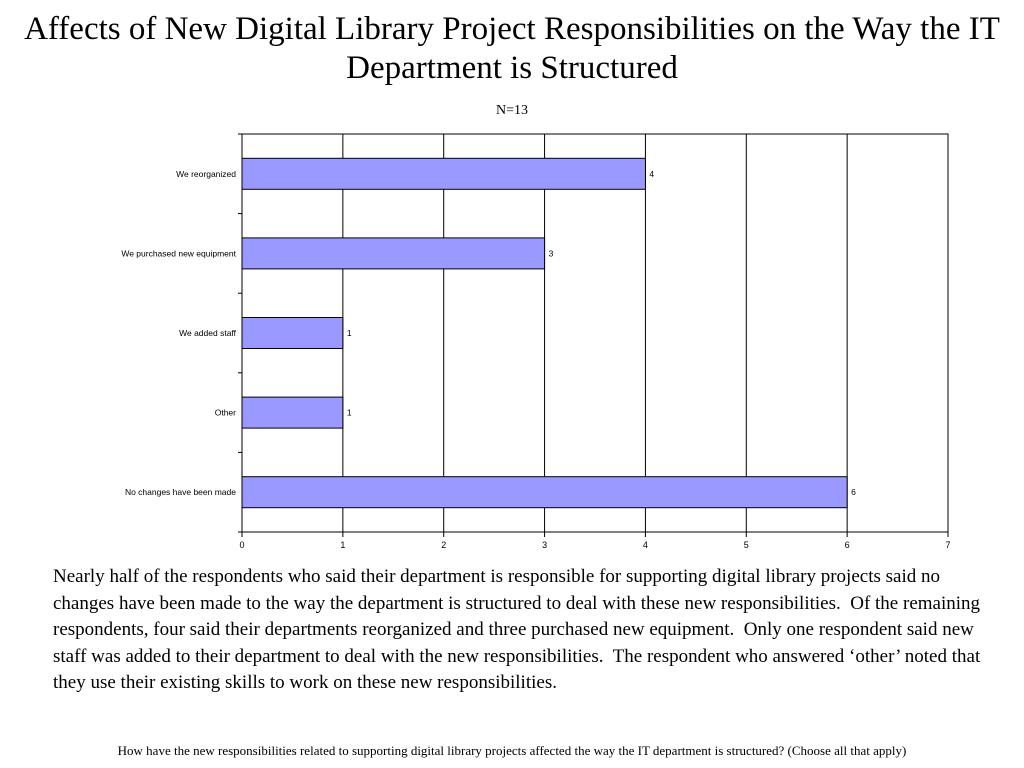 The image size is (1024, 768). What do you see at coordinates (225, 413) in the screenshot?
I see `y-category-label: Other` at bounding box center [225, 413].